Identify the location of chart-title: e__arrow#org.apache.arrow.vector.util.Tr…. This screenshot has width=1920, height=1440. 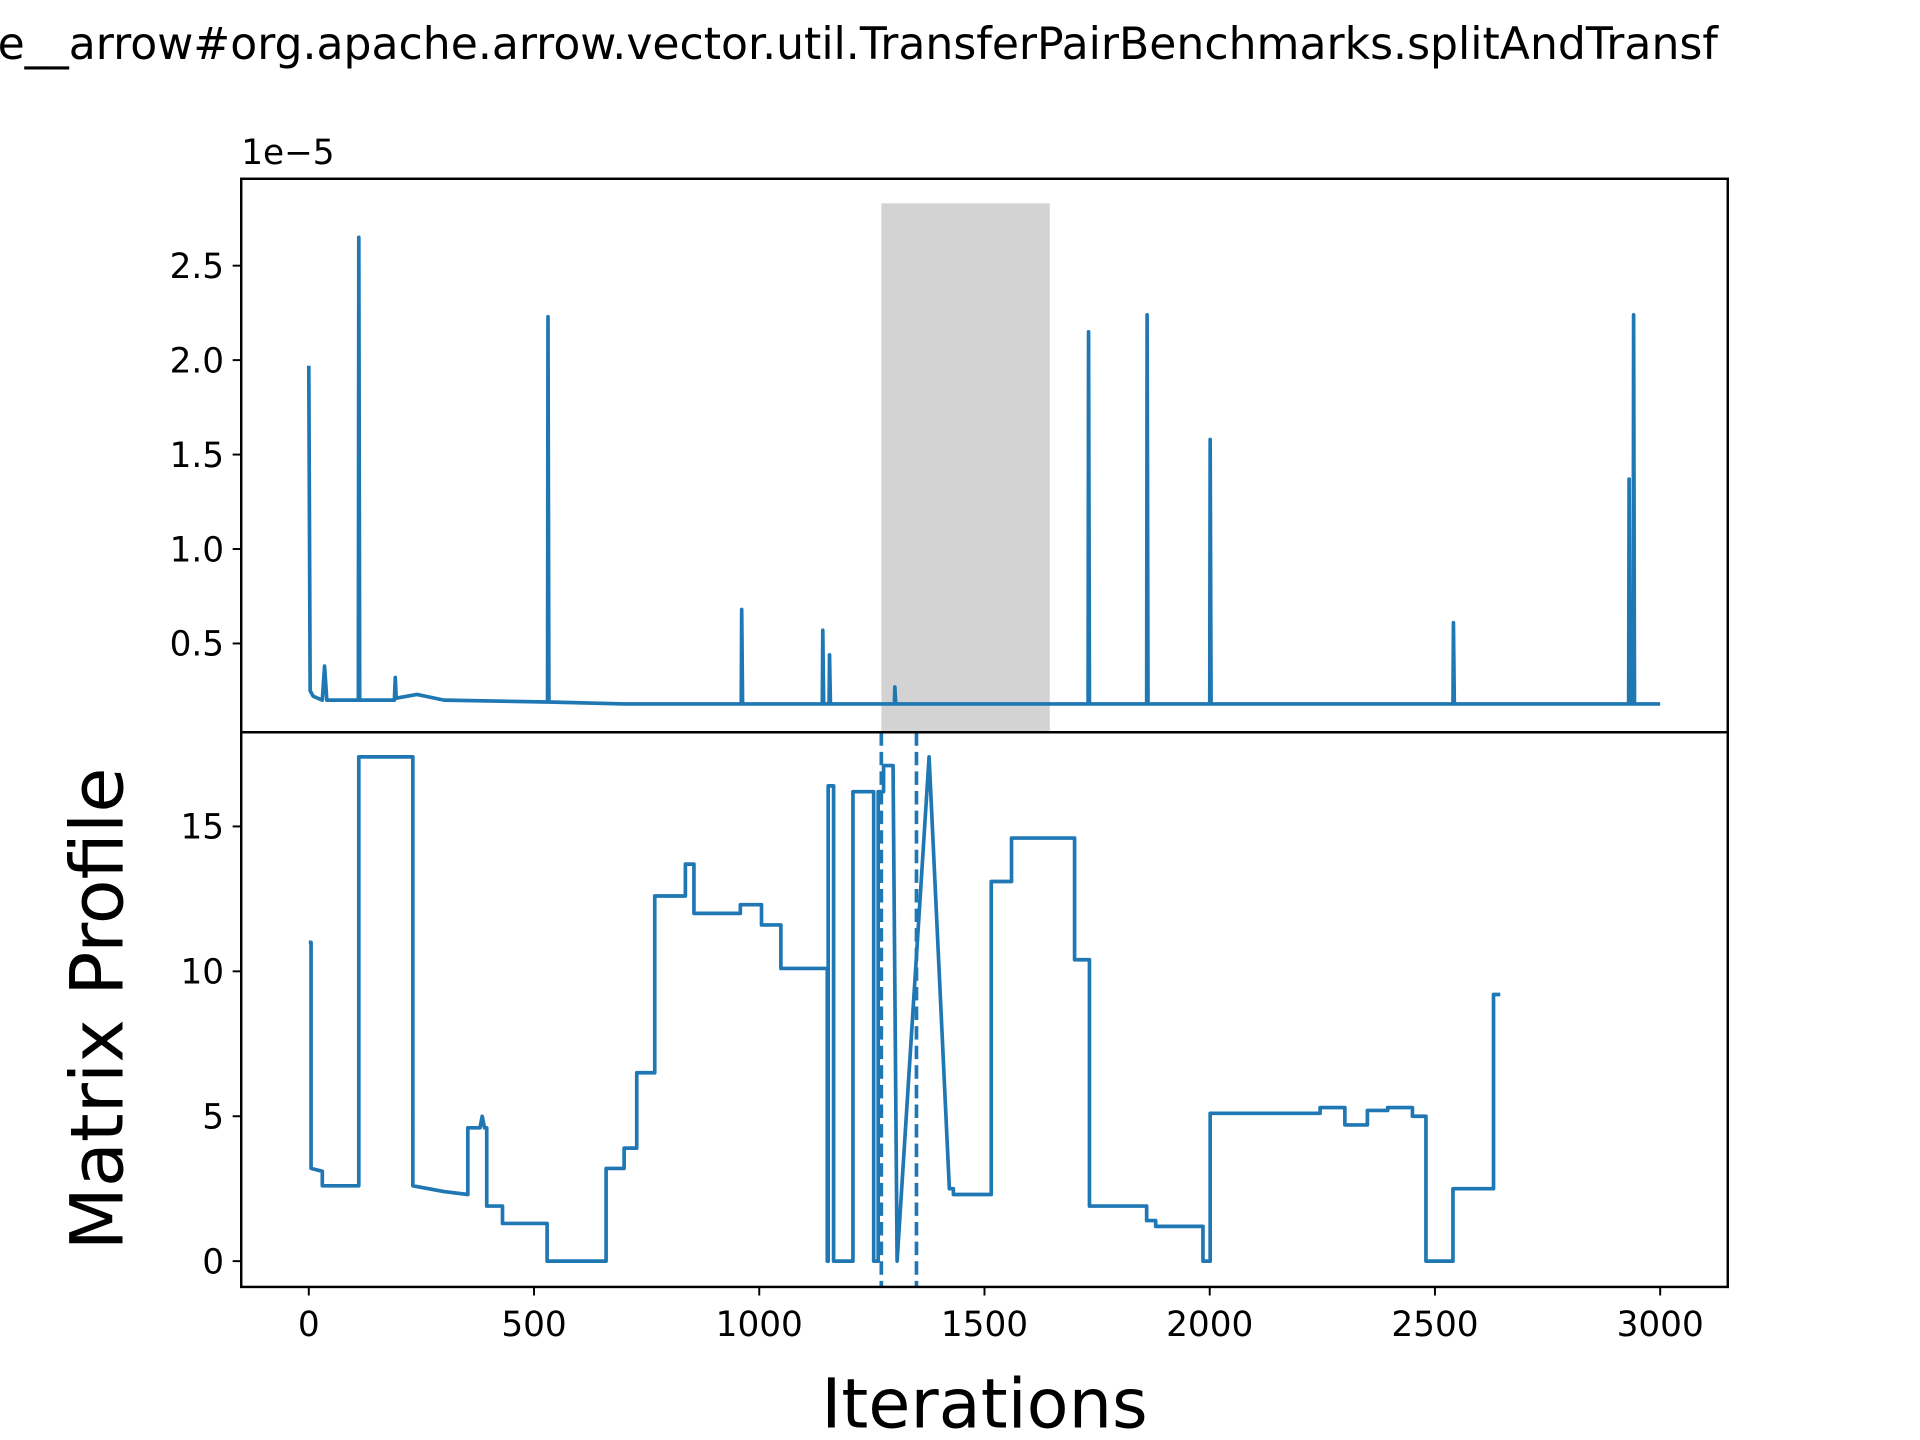
(859, 44).